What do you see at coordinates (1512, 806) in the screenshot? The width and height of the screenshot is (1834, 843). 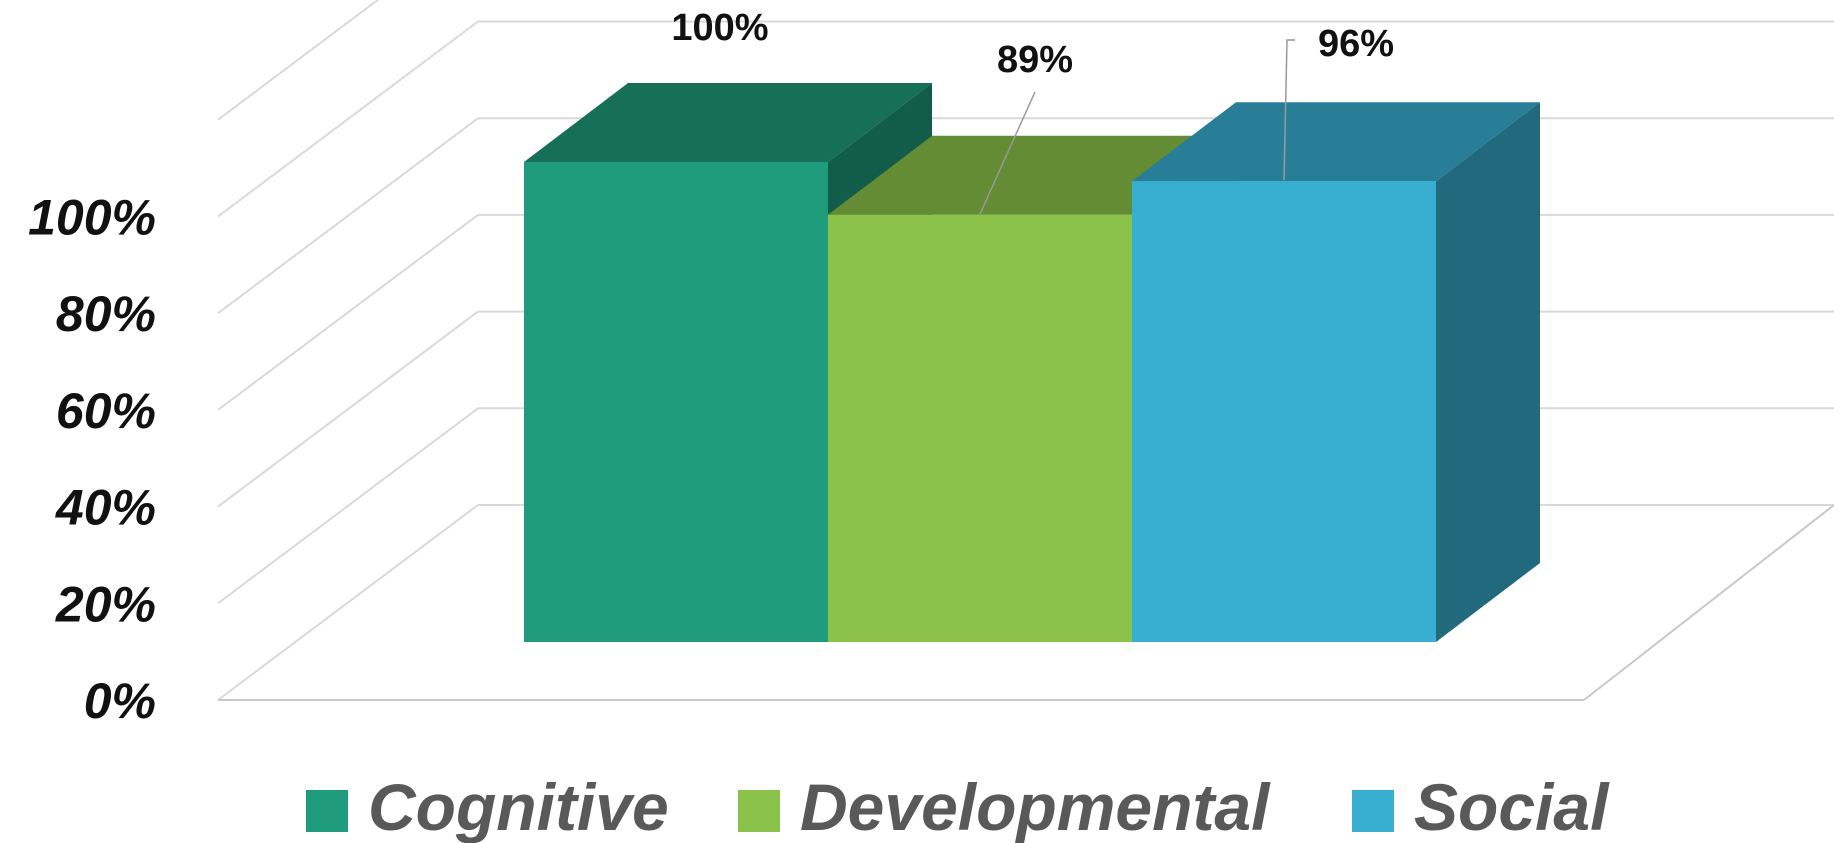 I see `legend-label: Social` at bounding box center [1512, 806].